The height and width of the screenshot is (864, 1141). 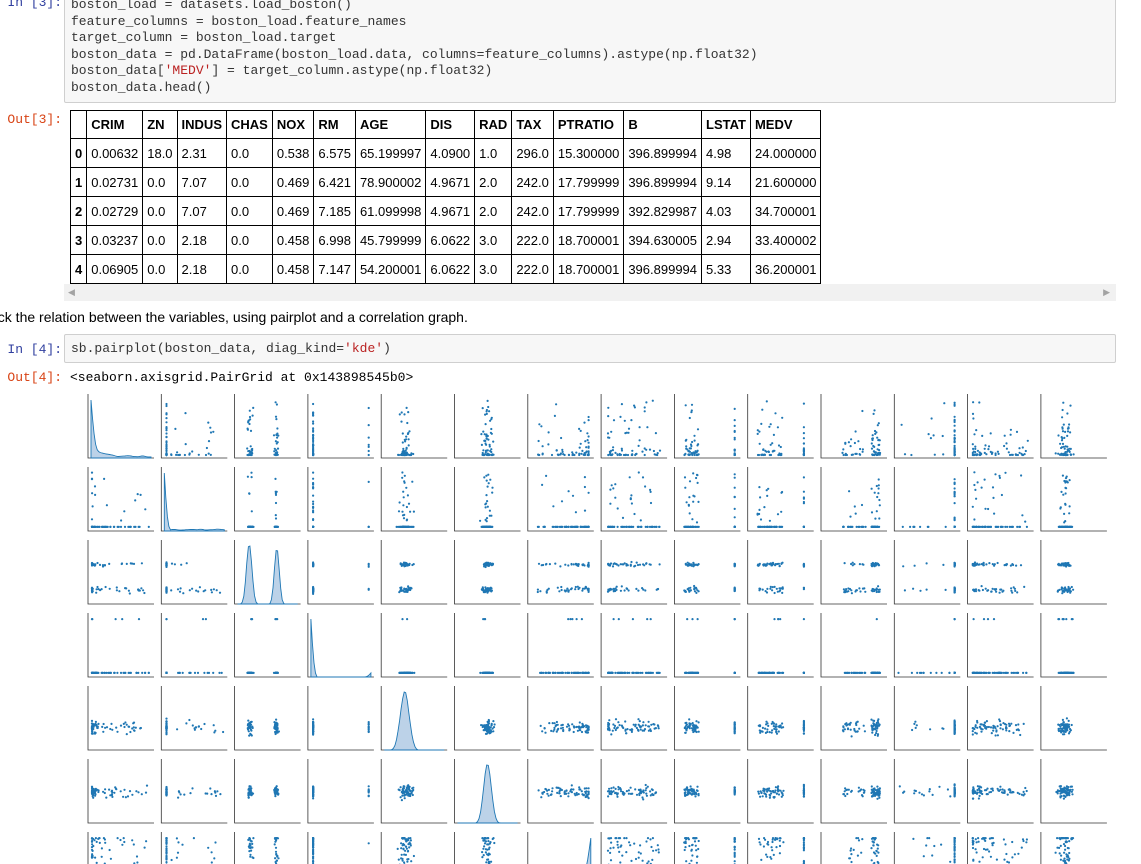 What do you see at coordinates (293, 153) in the screenshot?
I see `table-cell: 0.538` at bounding box center [293, 153].